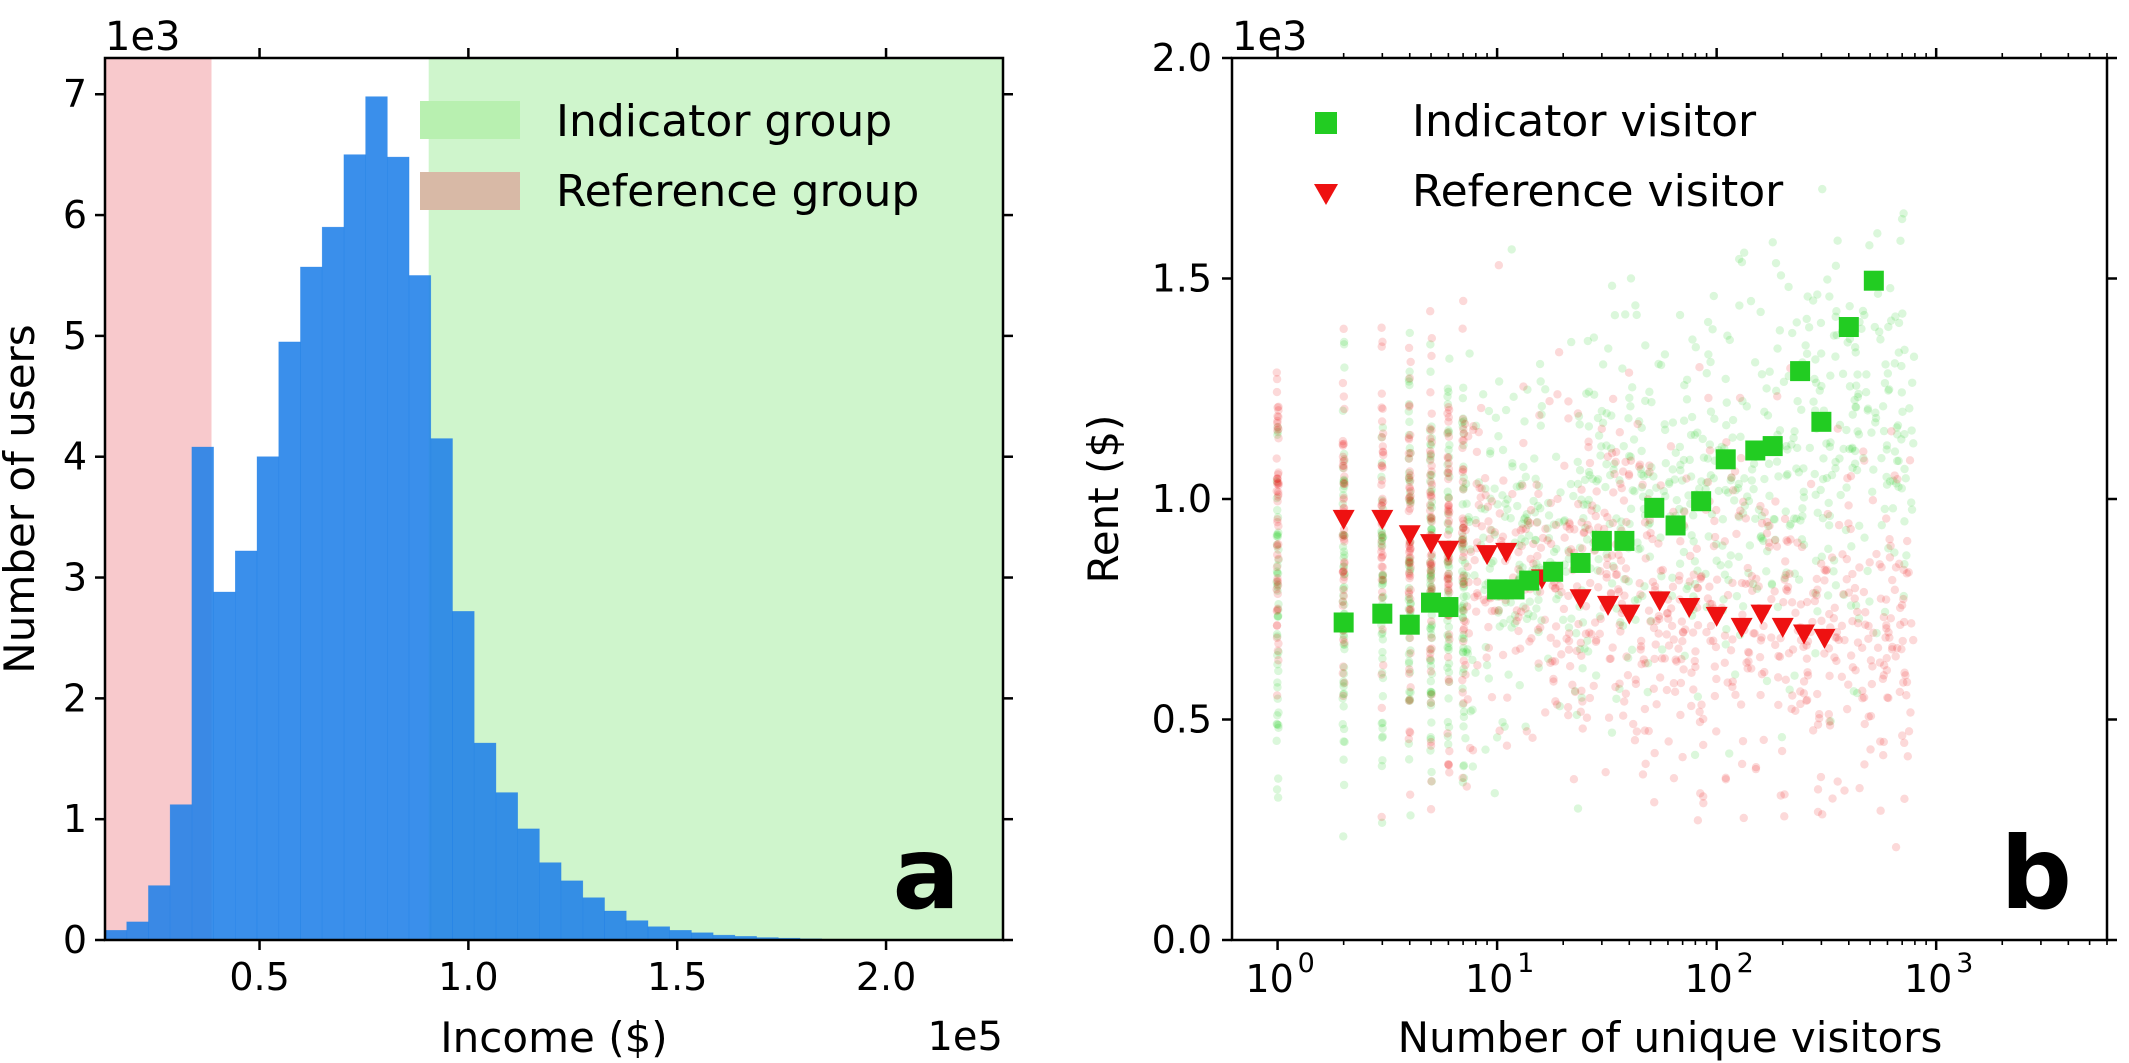 The image size is (2129, 1063). What do you see at coordinates (680, 935) in the screenshot?
I see `histogram-bar` at bounding box center [680, 935].